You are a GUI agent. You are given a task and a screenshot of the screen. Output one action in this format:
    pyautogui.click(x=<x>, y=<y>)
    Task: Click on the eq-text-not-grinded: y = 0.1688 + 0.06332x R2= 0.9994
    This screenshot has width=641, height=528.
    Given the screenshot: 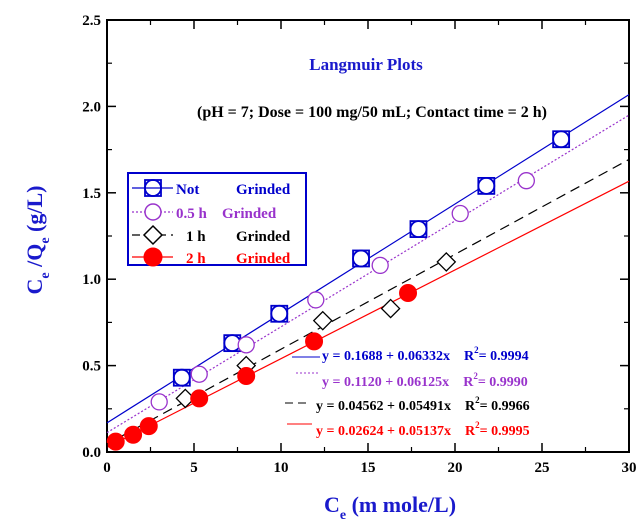 What is the action you would take?
    pyautogui.click(x=425, y=354)
    